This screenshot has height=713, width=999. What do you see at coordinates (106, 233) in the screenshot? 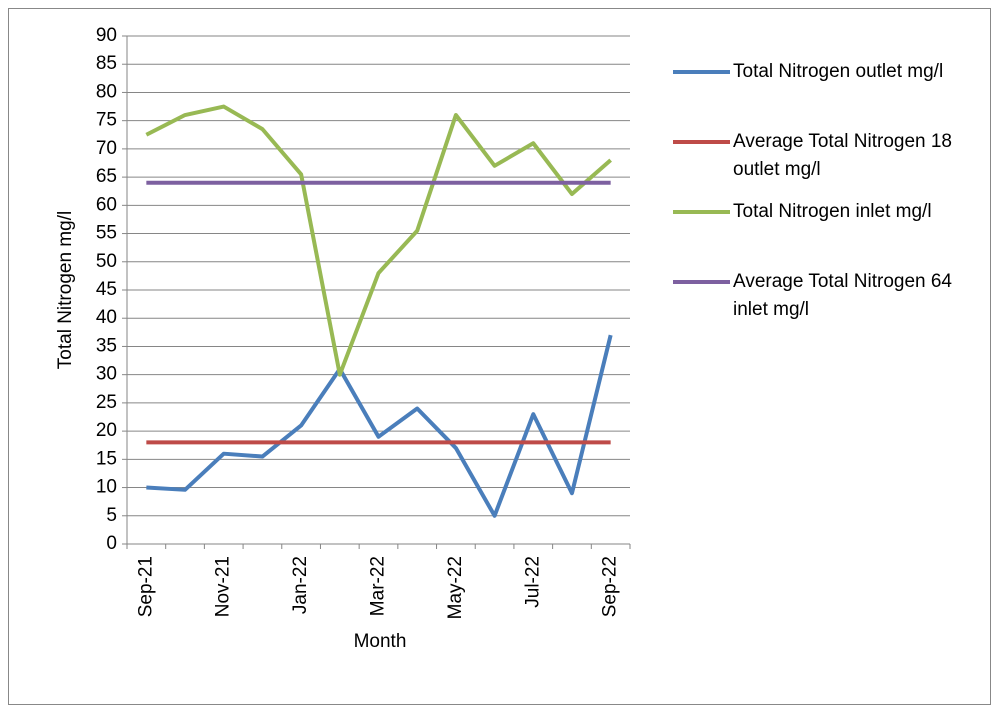
I see `y-tick-label: 55` at bounding box center [106, 233].